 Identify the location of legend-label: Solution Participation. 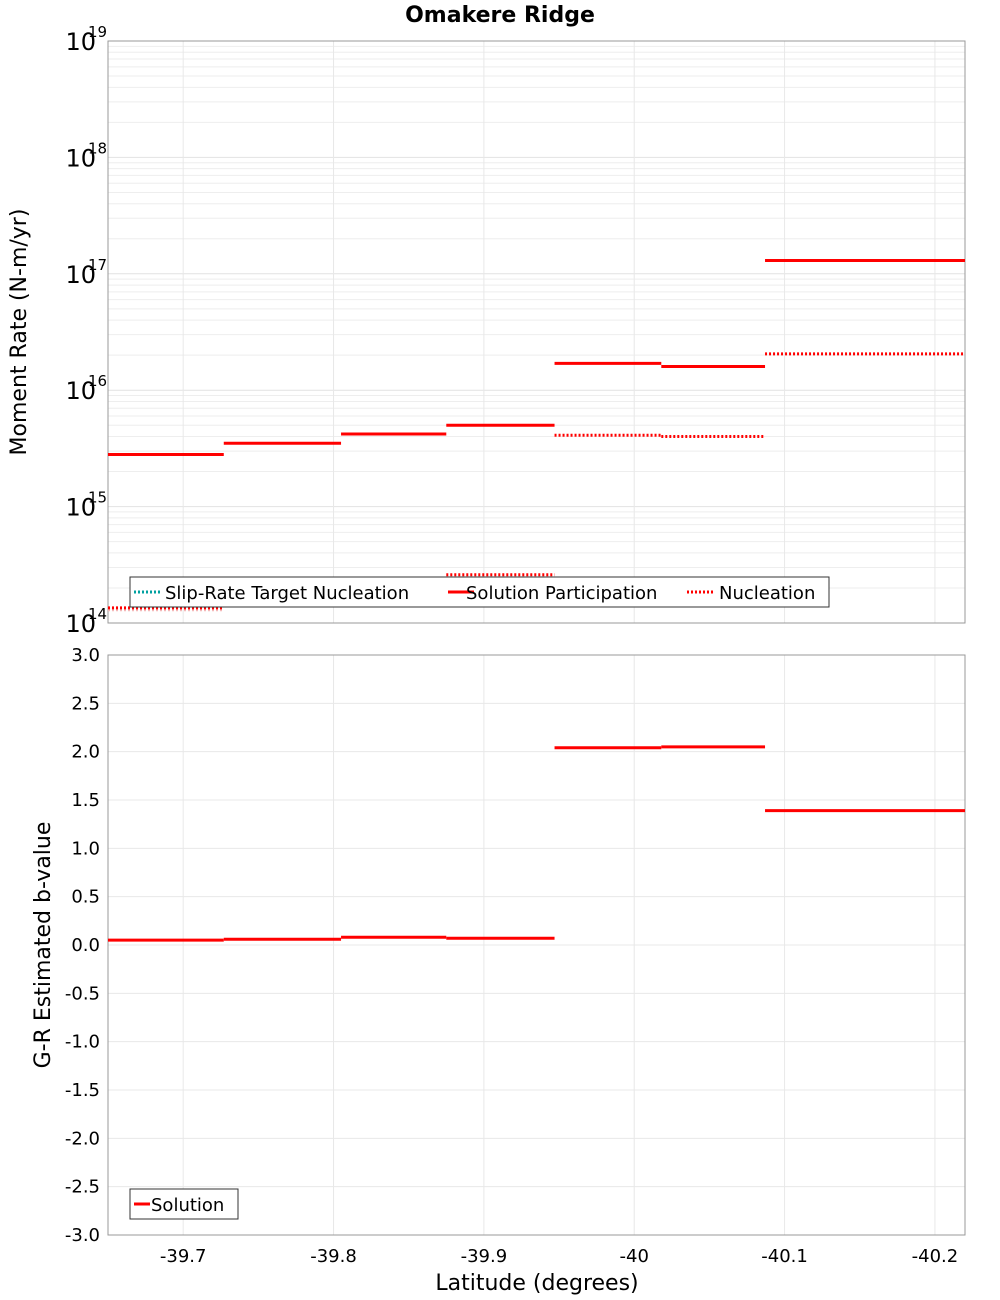
(561, 593).